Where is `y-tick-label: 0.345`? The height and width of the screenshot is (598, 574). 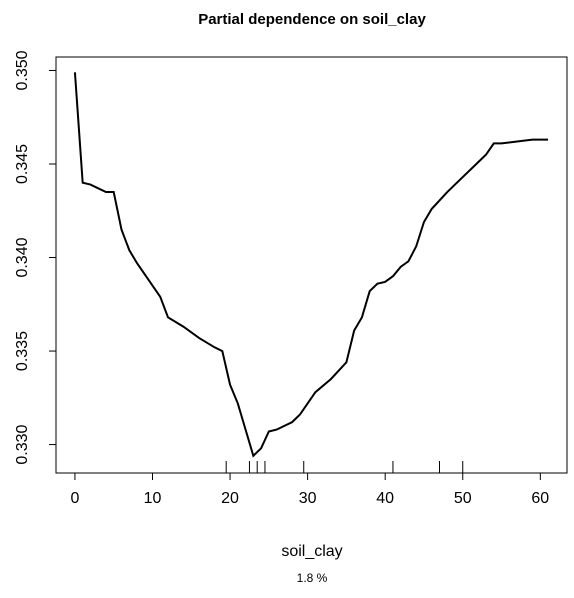 y-tick-label: 0.345 is located at coordinates (22, 164).